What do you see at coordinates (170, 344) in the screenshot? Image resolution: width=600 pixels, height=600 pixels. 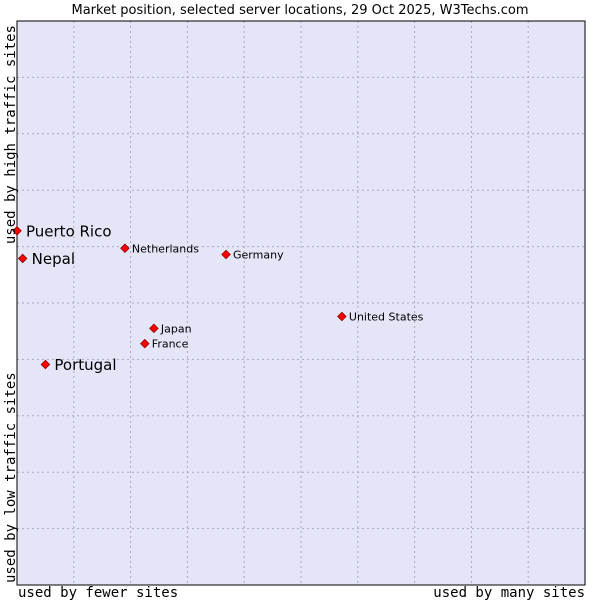 I see `point-label: France` at bounding box center [170, 344].